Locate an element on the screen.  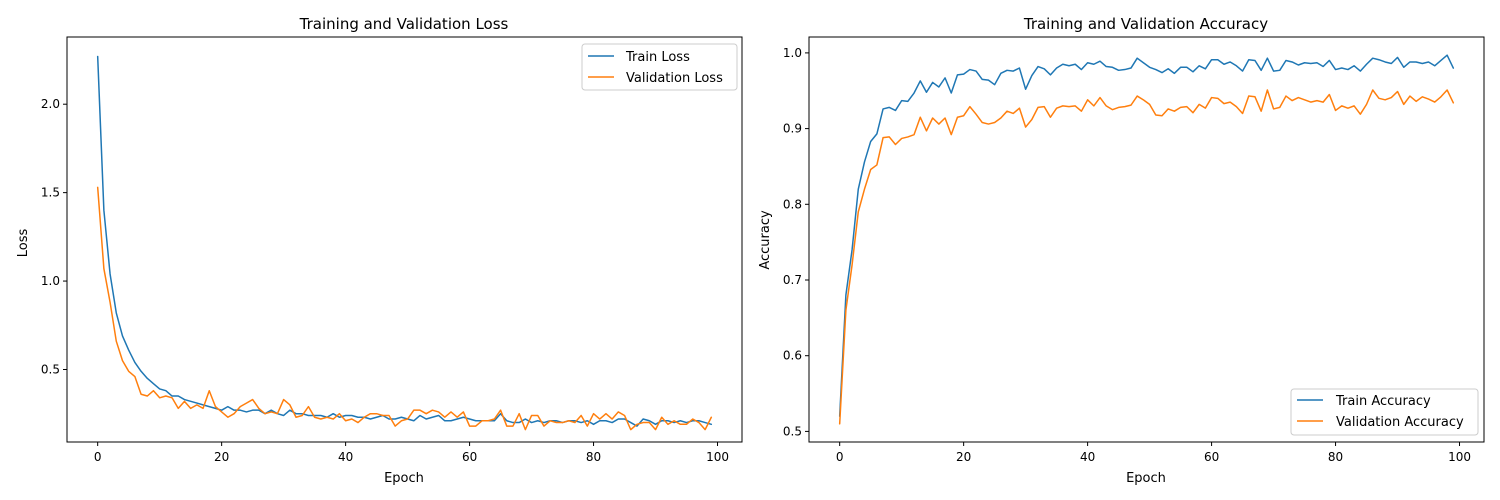
loss-y-tick-label: 0.5 is located at coordinates (50, 369).